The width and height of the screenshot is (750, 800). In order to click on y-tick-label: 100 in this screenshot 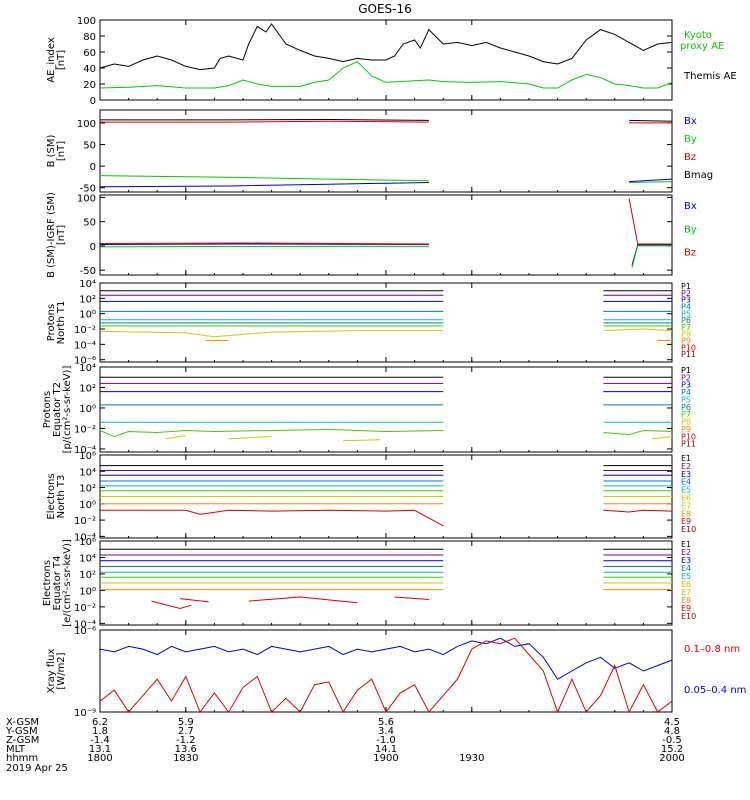, I will do `click(86, 124)`.